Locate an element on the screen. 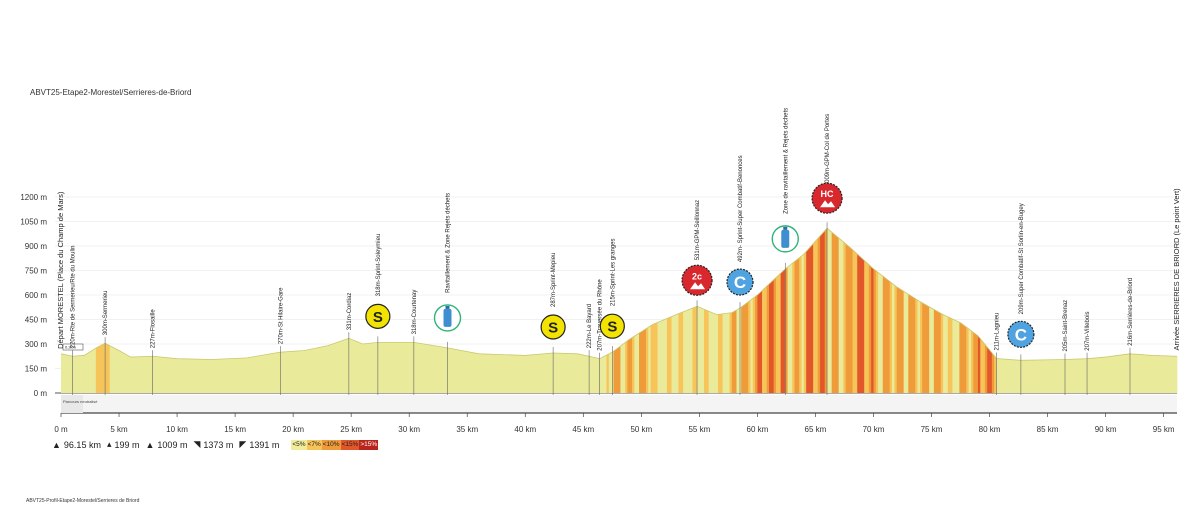  road-strip is located at coordinates (619, 404).